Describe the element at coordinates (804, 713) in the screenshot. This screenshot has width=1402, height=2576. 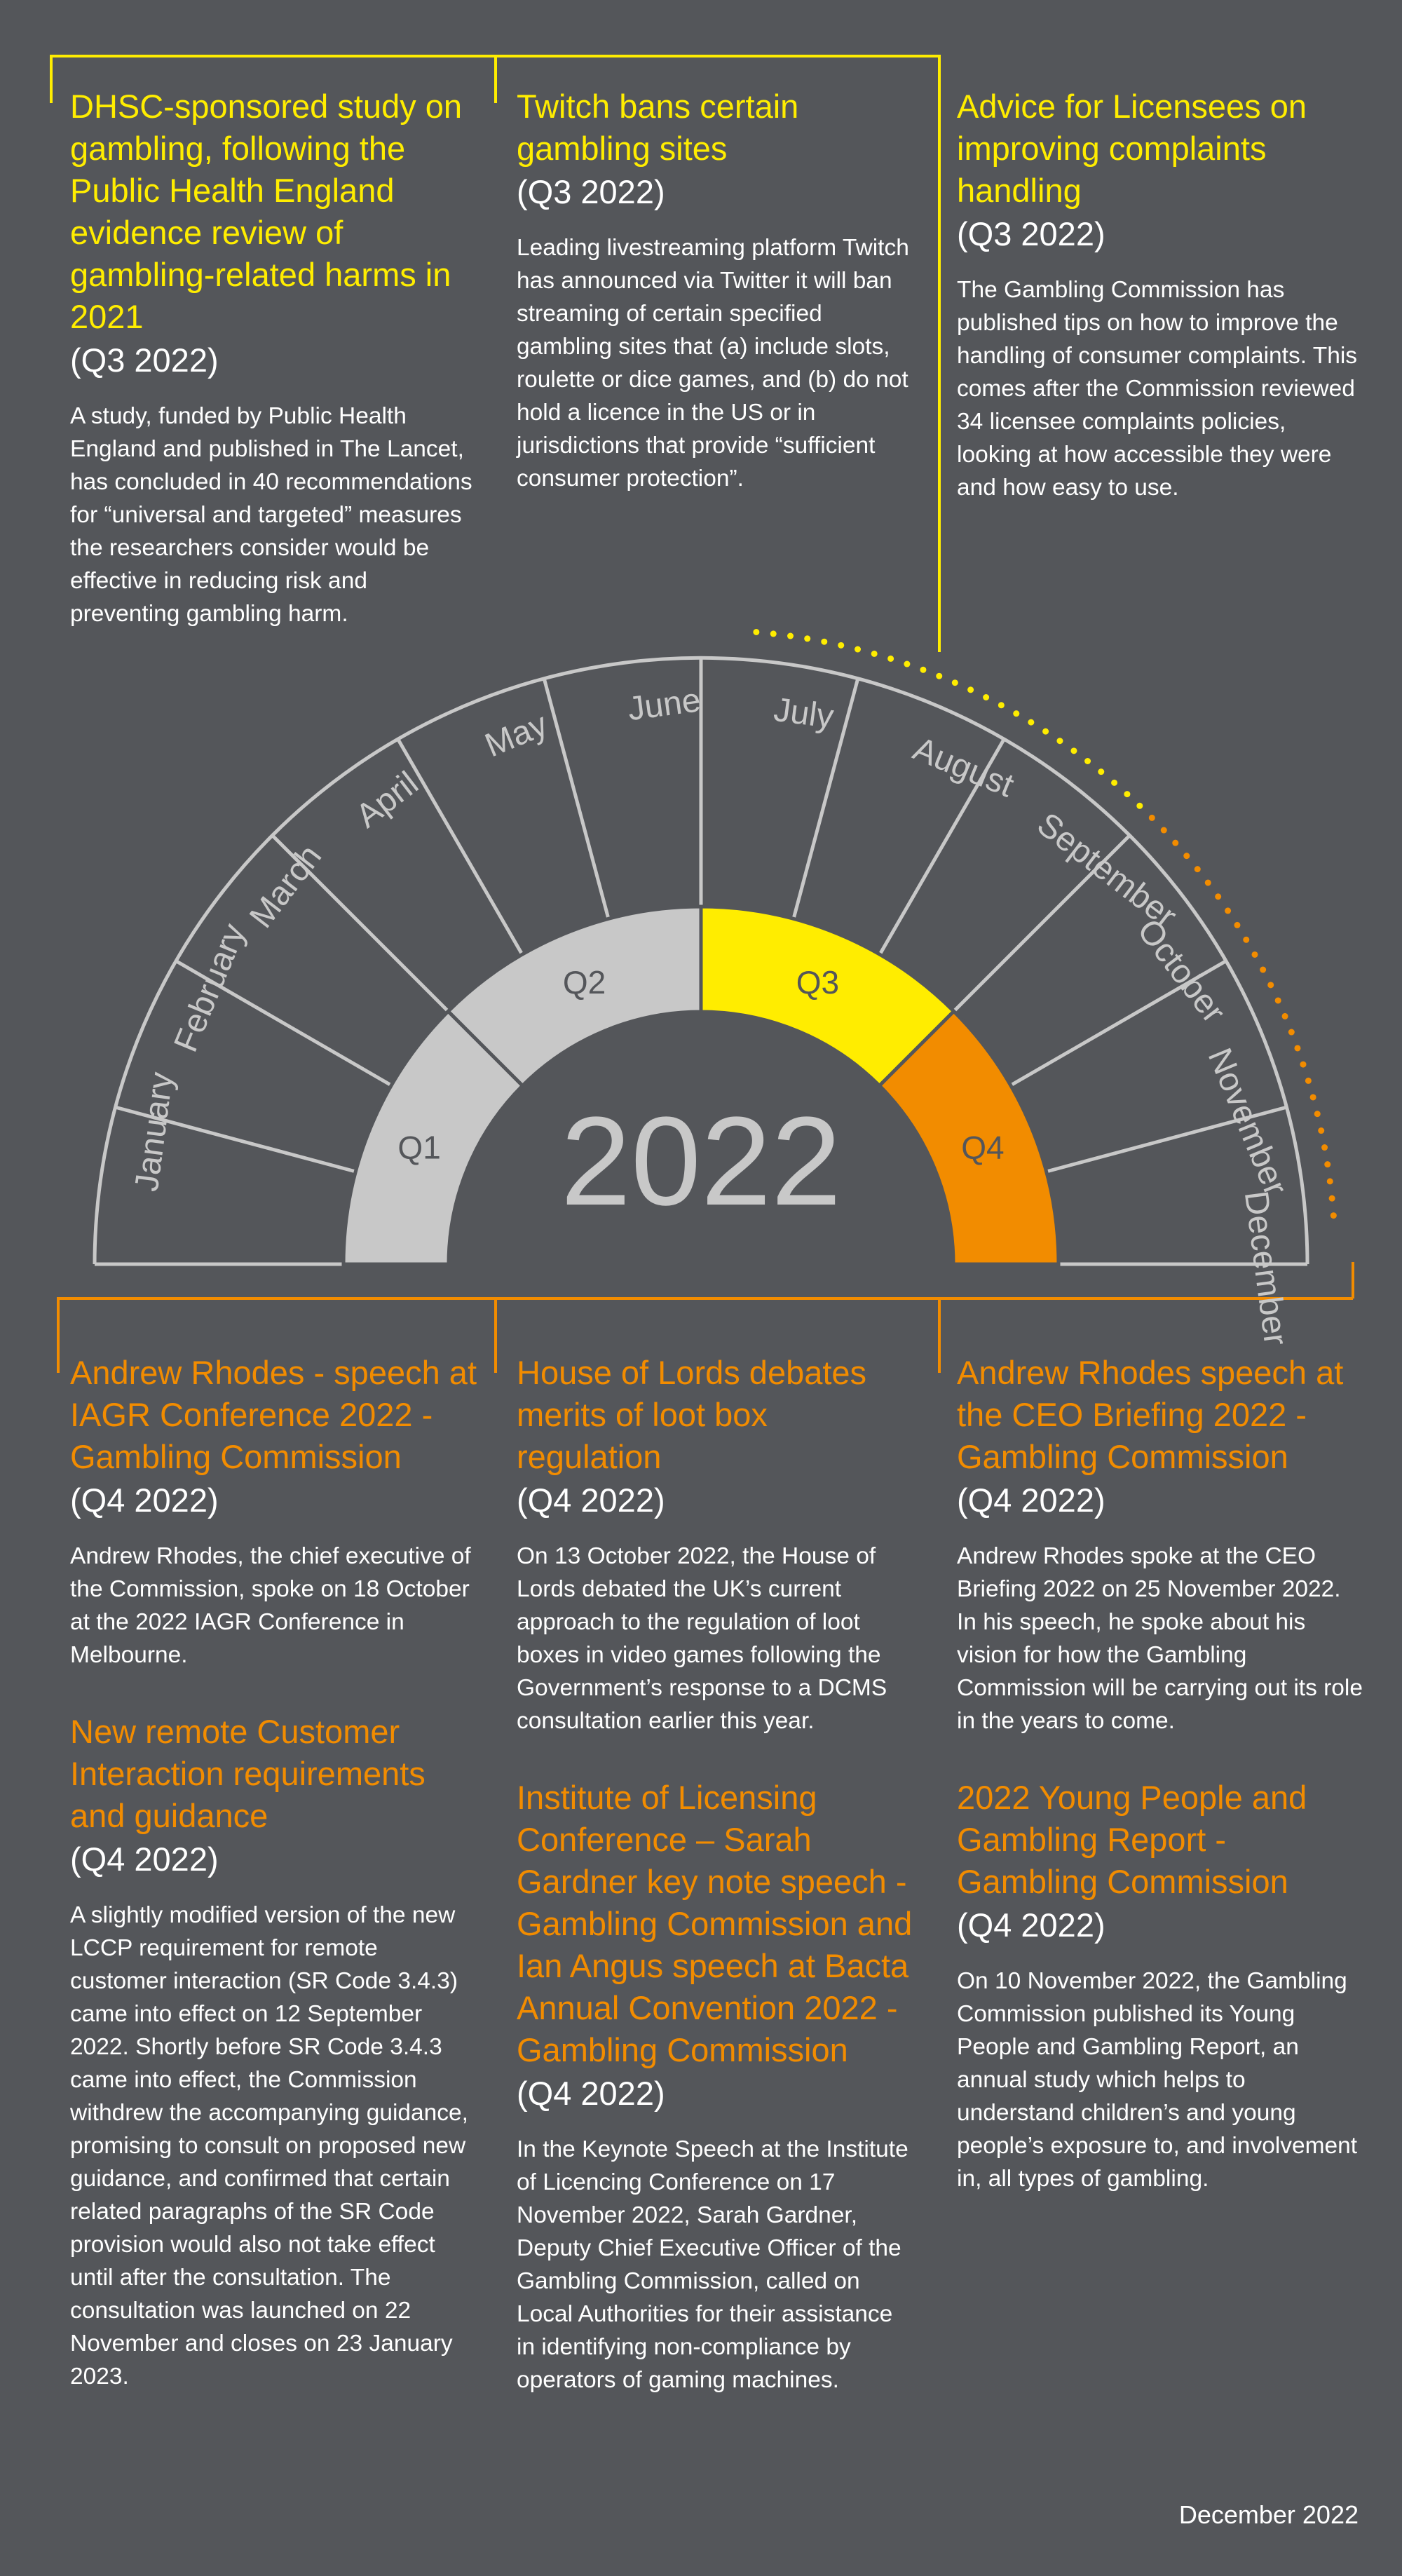
I see `month-label-july: July` at that location.